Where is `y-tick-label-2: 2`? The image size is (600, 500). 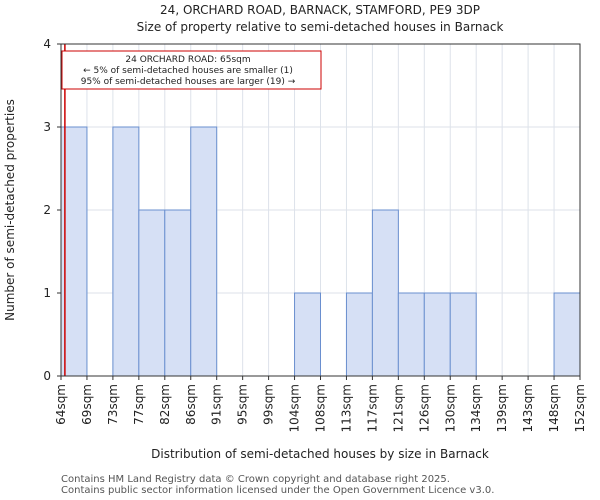
y-tick-label-2: 2 is located at coordinates (47, 210).